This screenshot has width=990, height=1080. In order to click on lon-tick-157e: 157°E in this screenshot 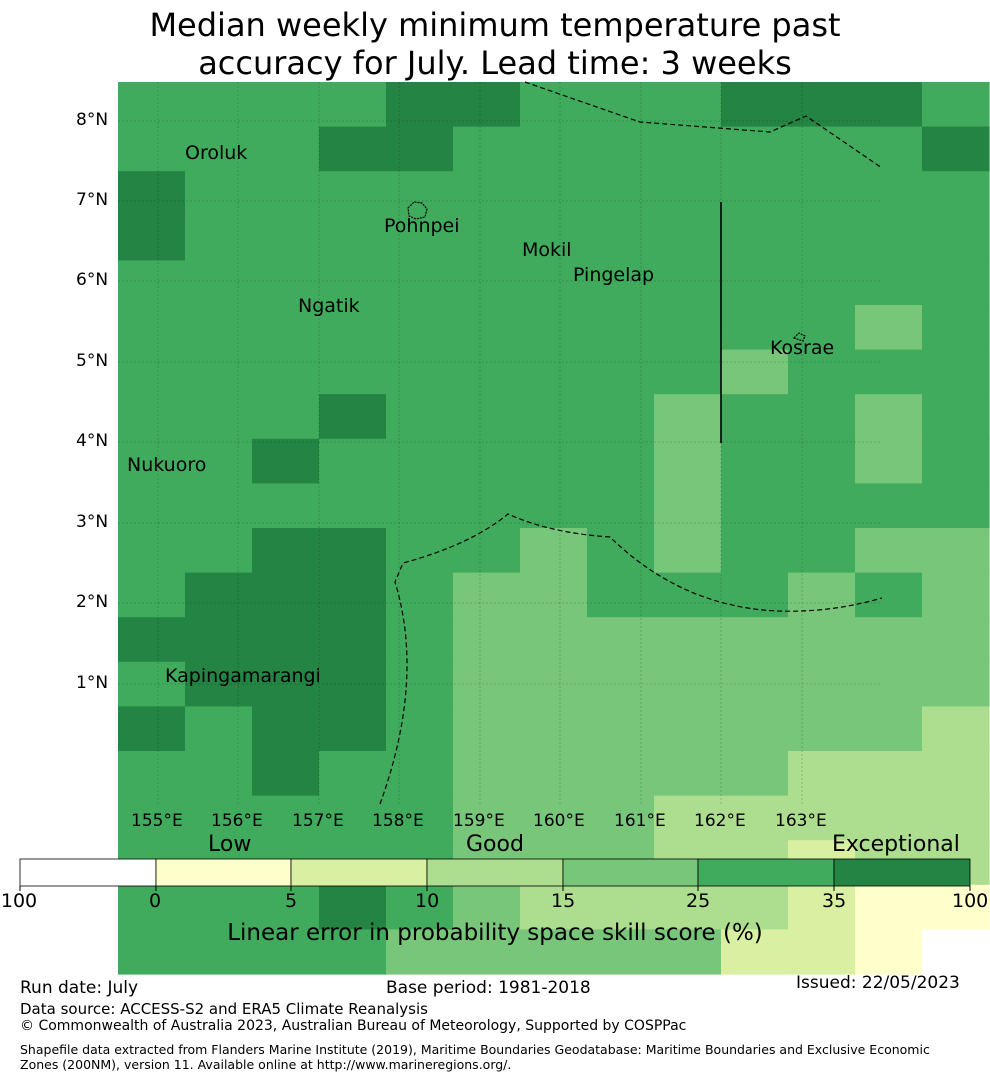, I will do `click(318, 821)`.